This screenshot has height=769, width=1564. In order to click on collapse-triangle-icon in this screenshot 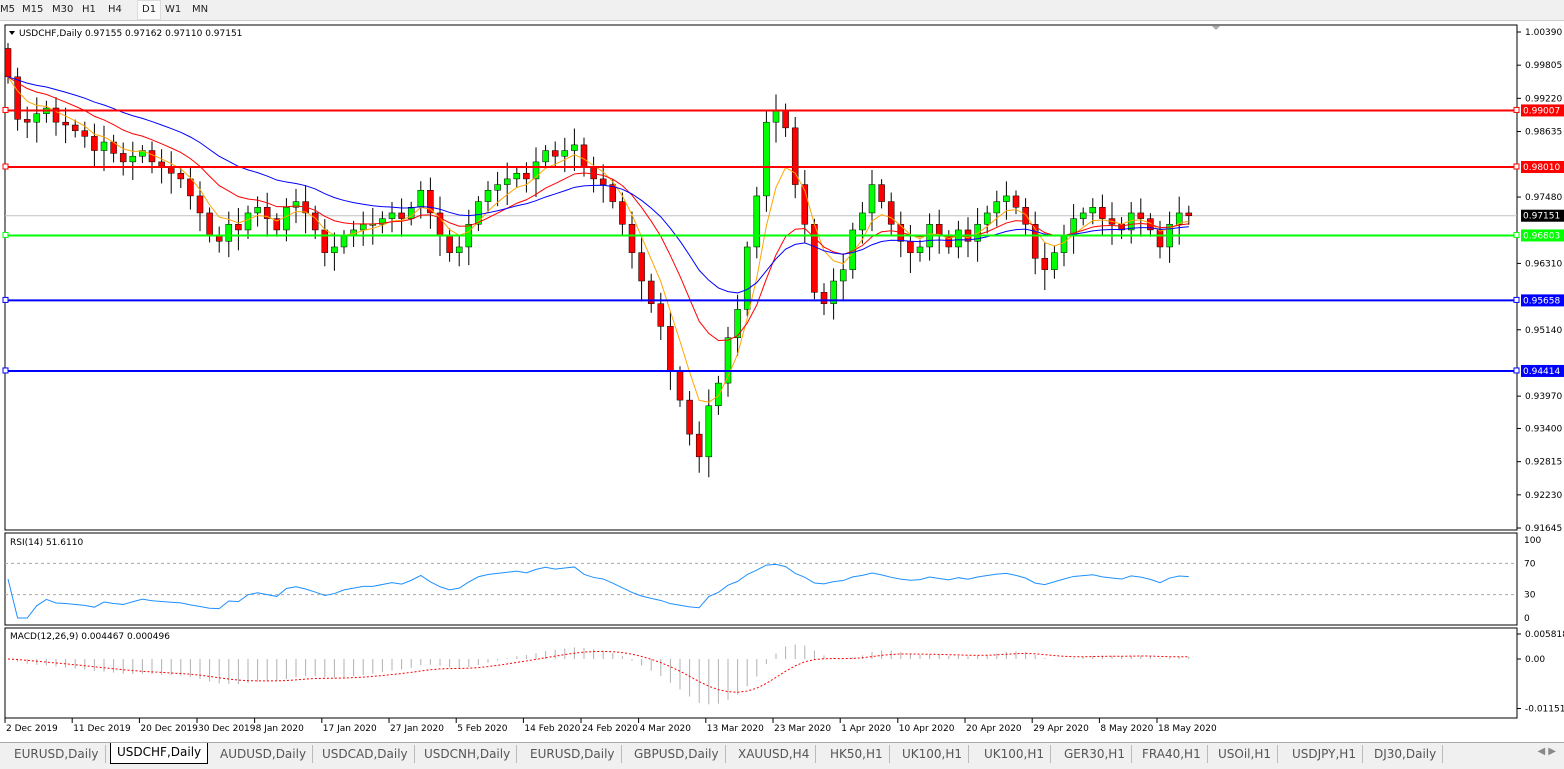, I will do `click(12, 33)`.